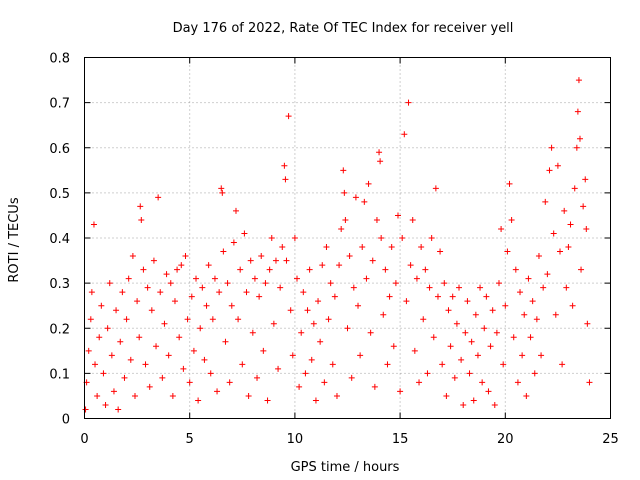 This screenshot has height=480, width=640. What do you see at coordinates (190, 439) in the screenshot?
I see `x-tick-label: 5` at bounding box center [190, 439].